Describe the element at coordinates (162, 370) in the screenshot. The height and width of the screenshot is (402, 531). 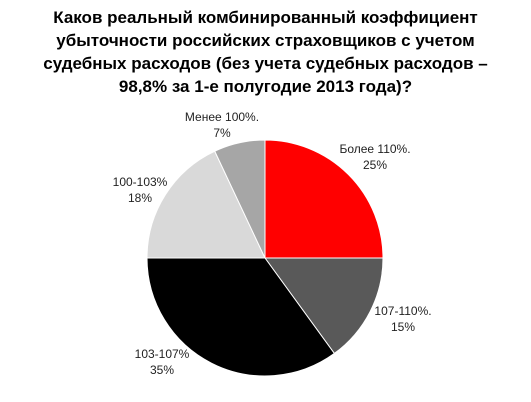
I see `value-label: 35%` at that location.